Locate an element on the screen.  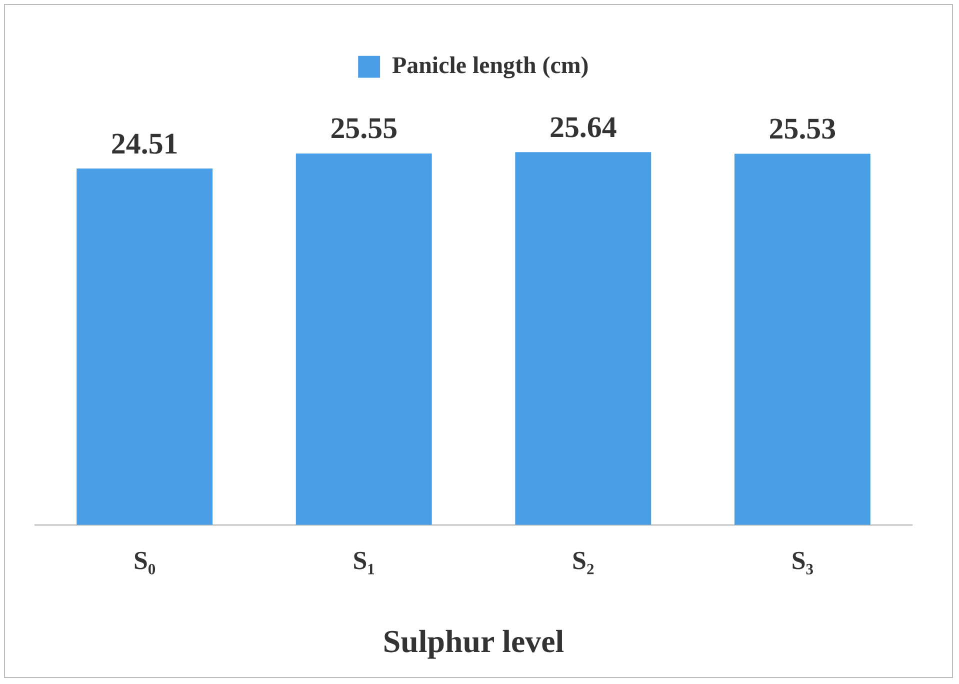
x-tick-label: S₁ is located at coordinates (363, 561).